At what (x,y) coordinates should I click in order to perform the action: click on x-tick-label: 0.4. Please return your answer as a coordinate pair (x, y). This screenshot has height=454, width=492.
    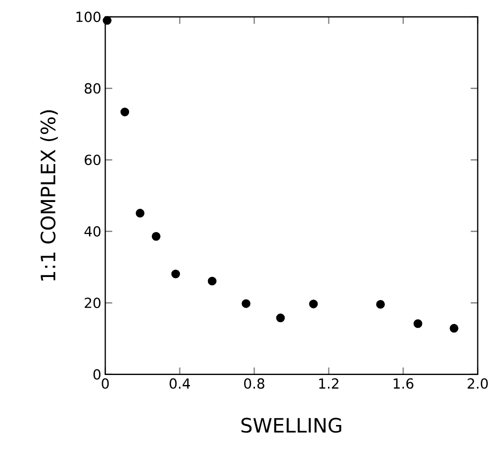
    Looking at the image, I should click on (180, 383).